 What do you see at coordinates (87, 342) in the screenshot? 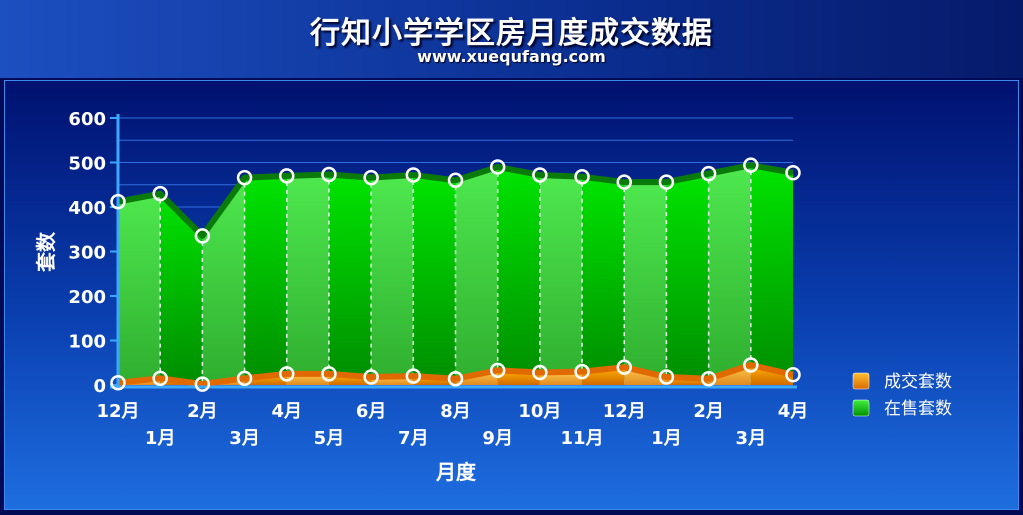
I see `y-tick-label: 100` at bounding box center [87, 342].